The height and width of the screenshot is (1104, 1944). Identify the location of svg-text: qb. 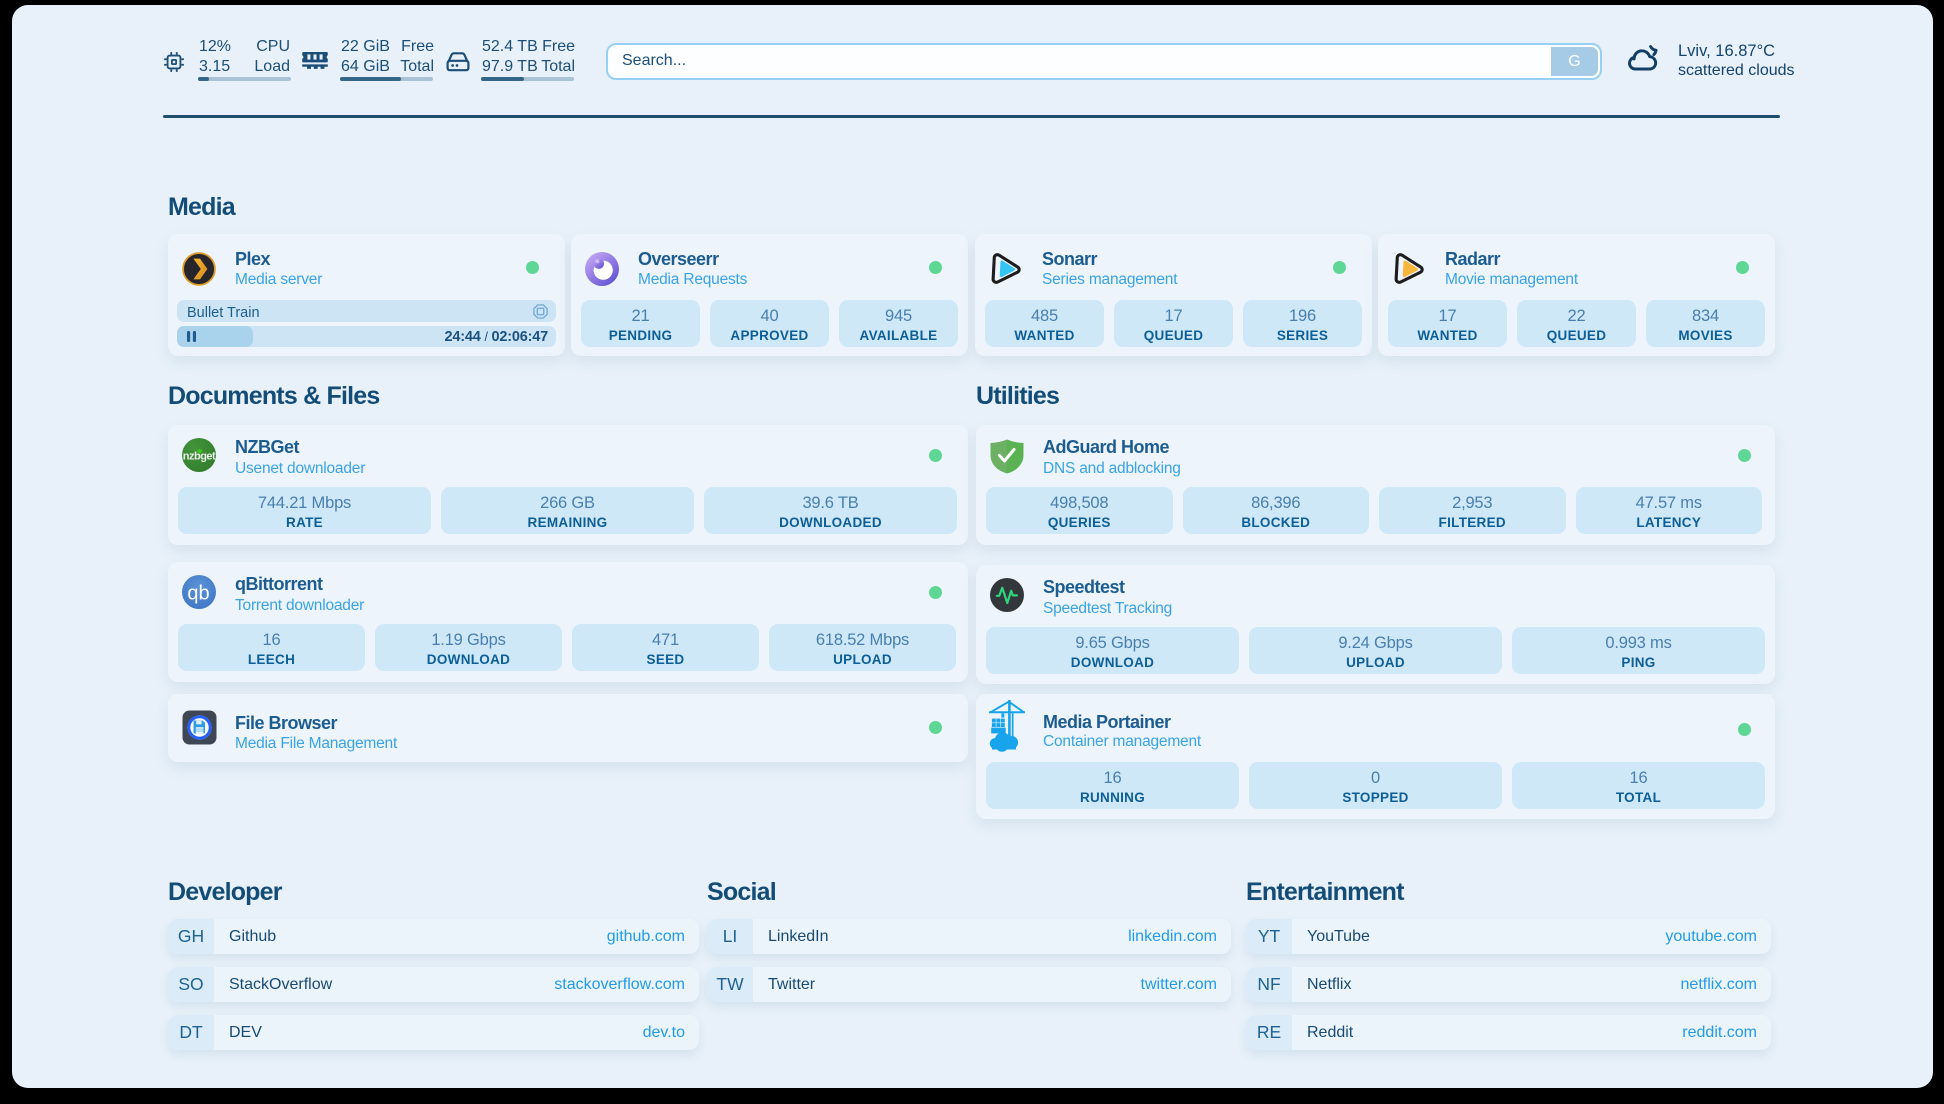
(198, 594).